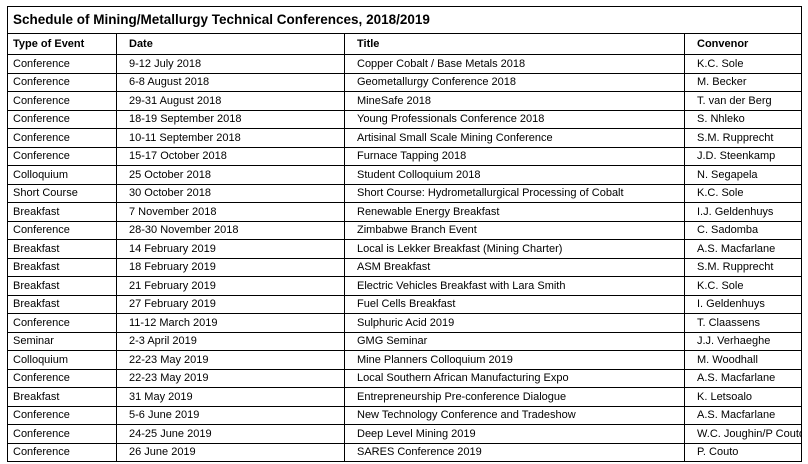 The height and width of the screenshot is (464, 808). What do you see at coordinates (514, 434) in the screenshot?
I see `cell-title: Deep Level Mining 2019` at bounding box center [514, 434].